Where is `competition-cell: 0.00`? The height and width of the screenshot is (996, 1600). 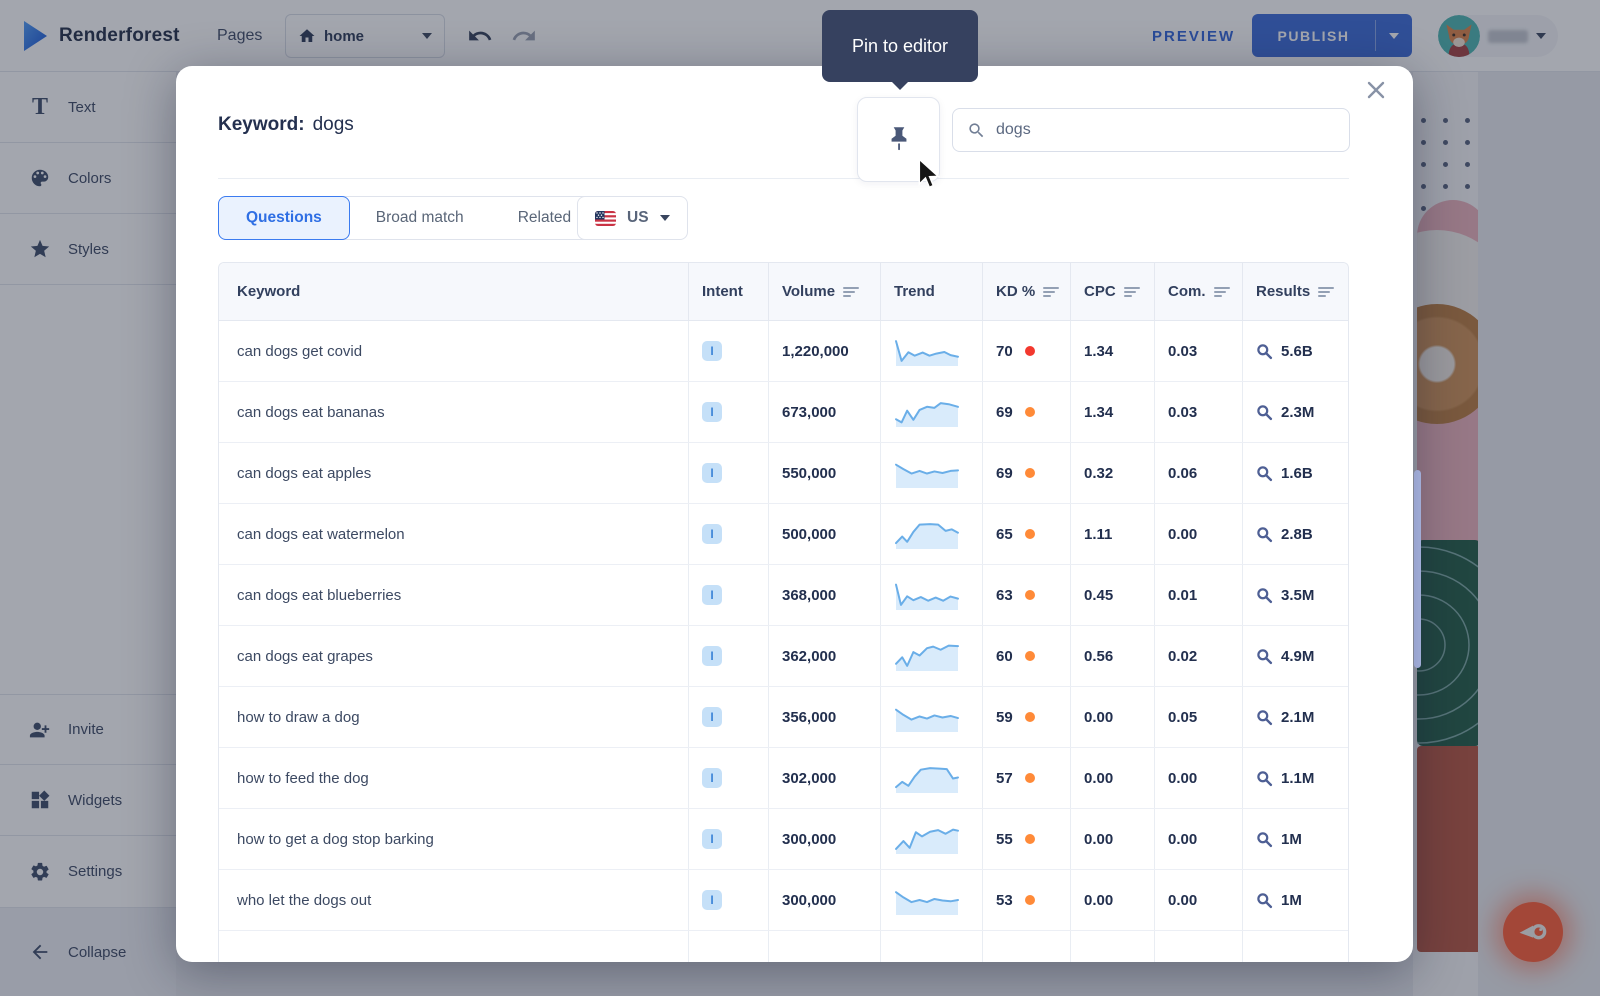 competition-cell: 0.00 is located at coordinates (1199, 900).